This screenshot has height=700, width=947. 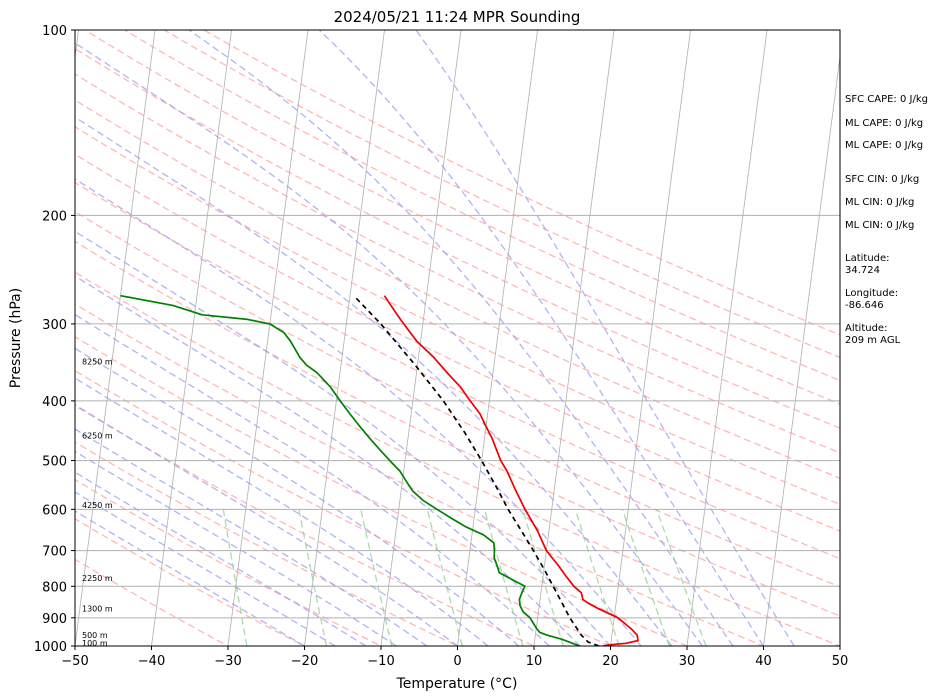 I want to click on sounding-index-text: Longitude:, so click(x=871, y=293).